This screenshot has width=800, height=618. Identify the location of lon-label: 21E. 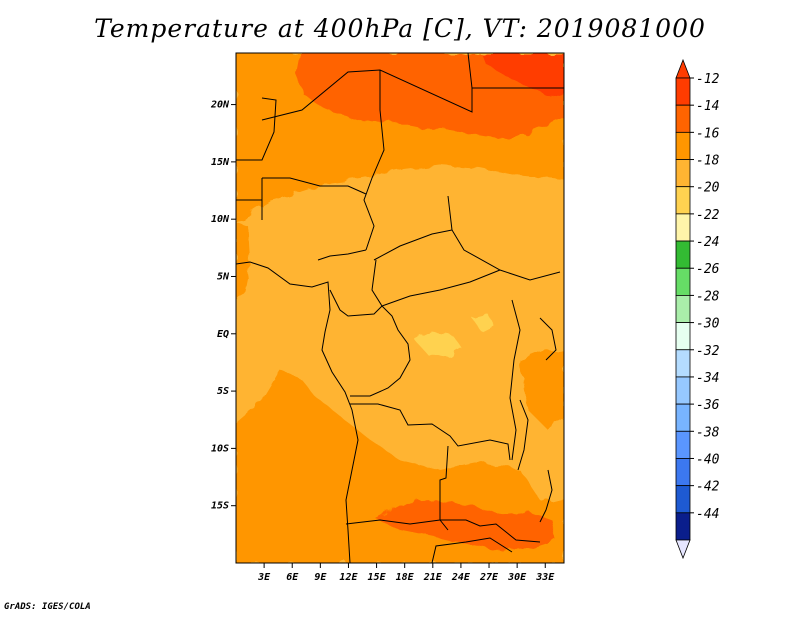
(433, 577).